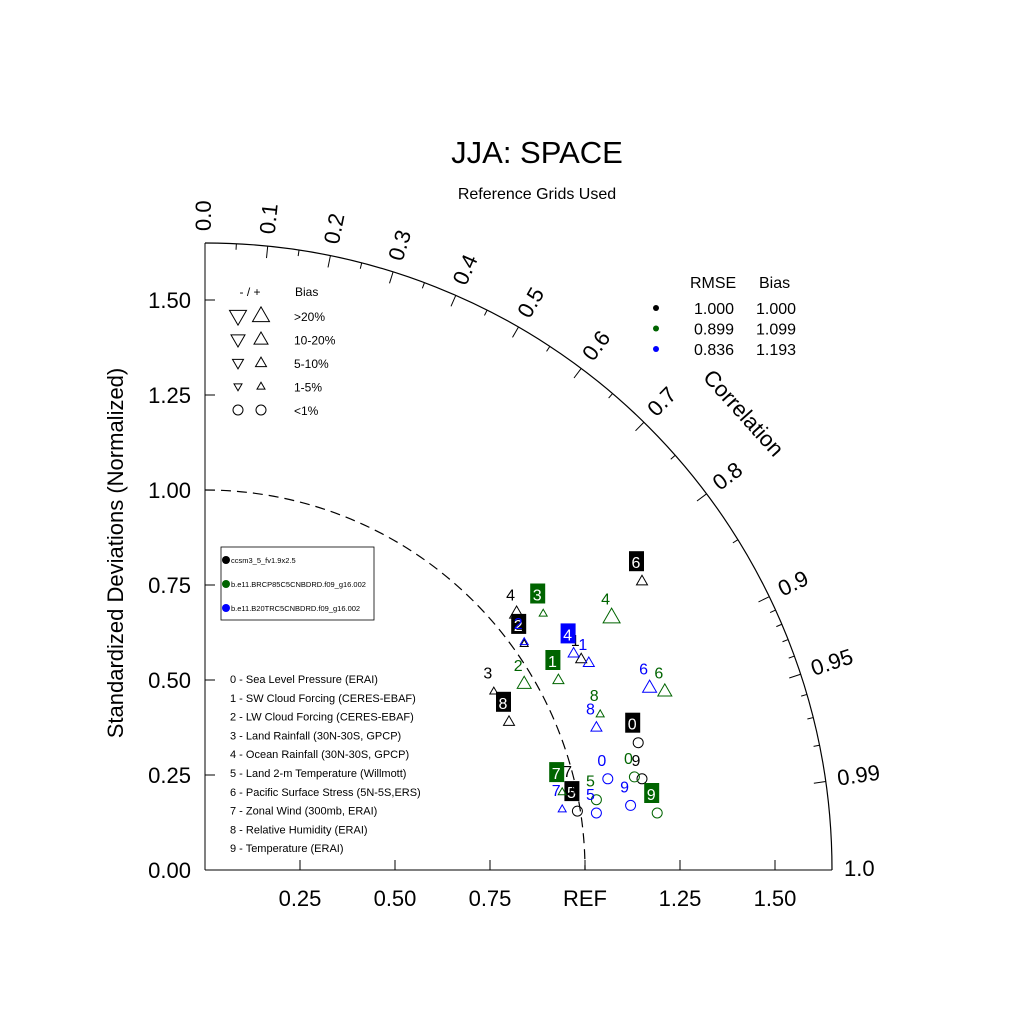 This screenshot has height=1029, width=1024. What do you see at coordinates (713, 283) in the screenshot?
I see `stats-legend-header-rmse: RMSE` at bounding box center [713, 283].